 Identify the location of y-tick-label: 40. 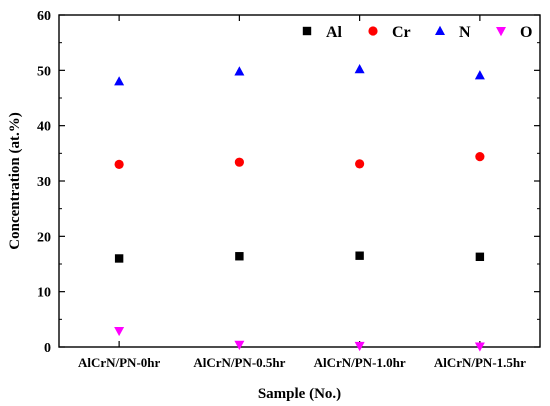
(44, 127).